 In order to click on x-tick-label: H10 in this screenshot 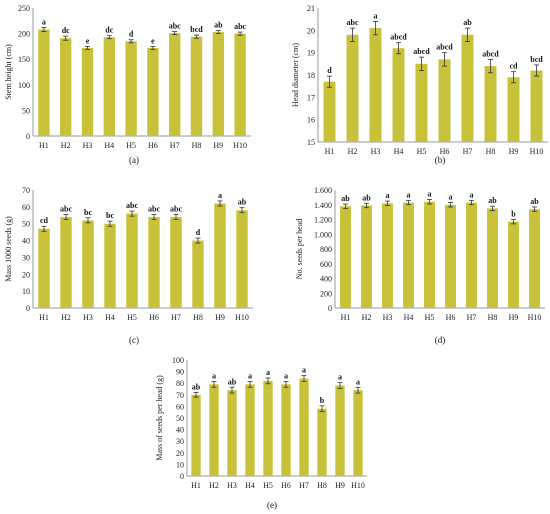, I will do `click(242, 317)`.